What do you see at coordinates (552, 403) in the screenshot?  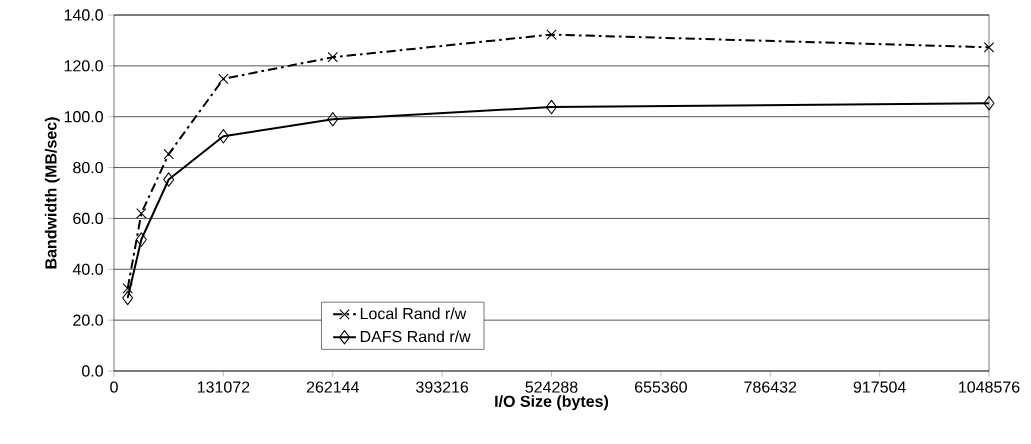 I see `x-axis-title: I/O Size (bytes)` at bounding box center [552, 403].